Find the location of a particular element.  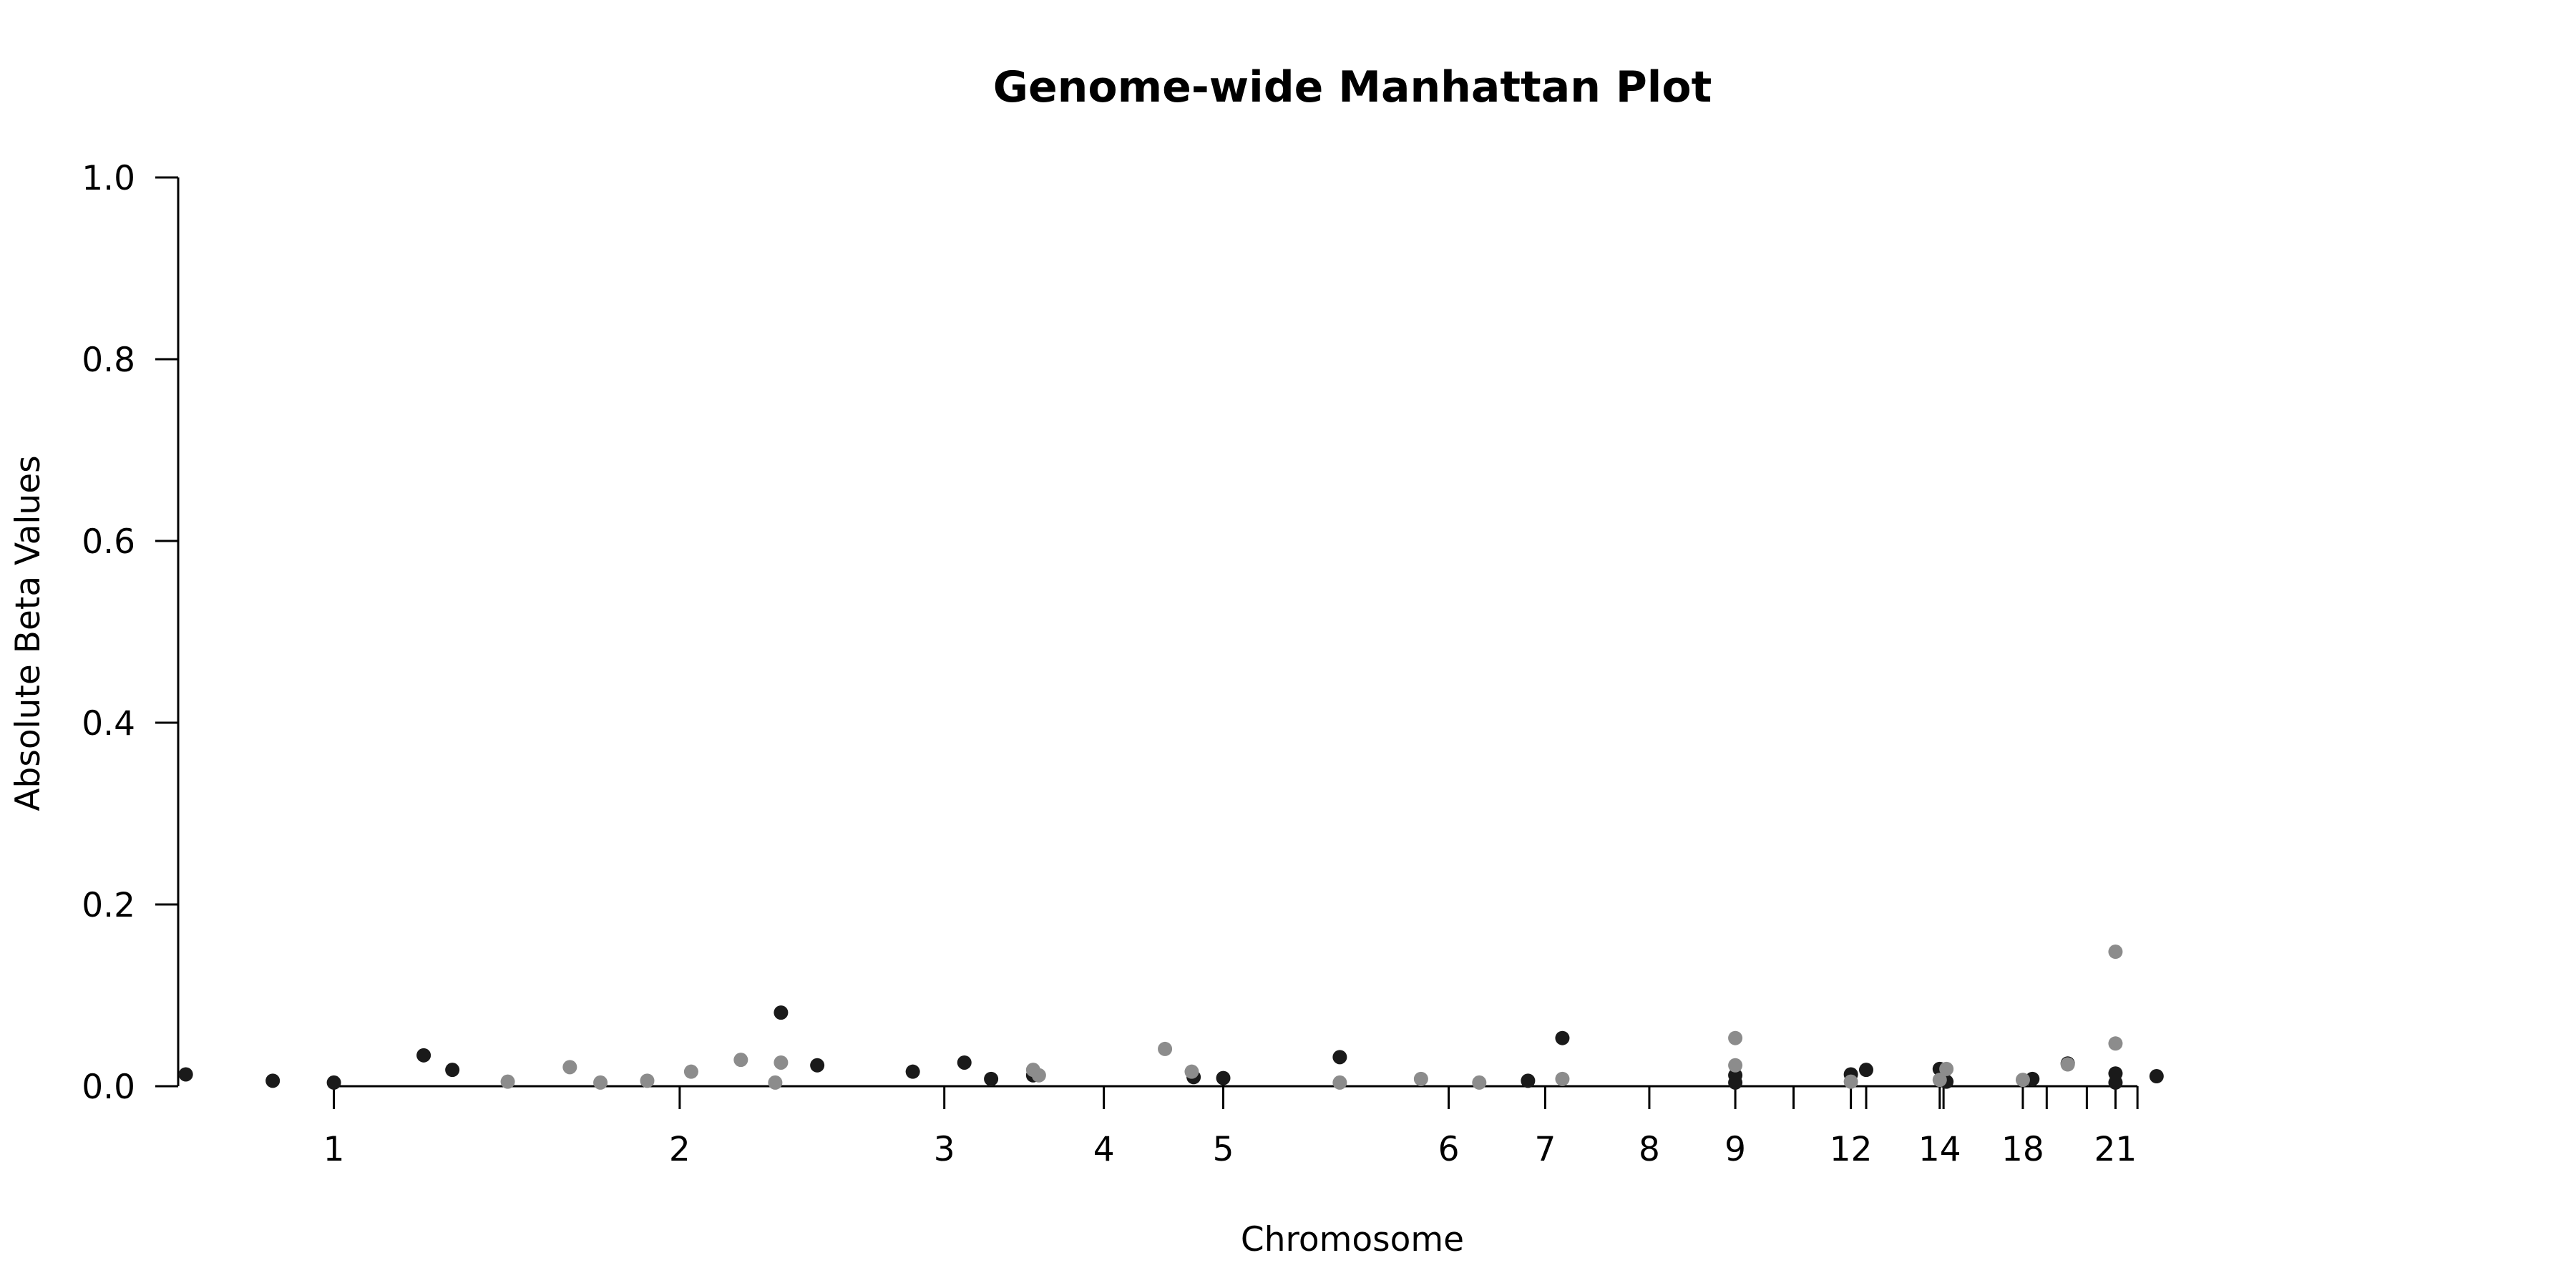

x-tick-label: 4 is located at coordinates (1104, 1149).